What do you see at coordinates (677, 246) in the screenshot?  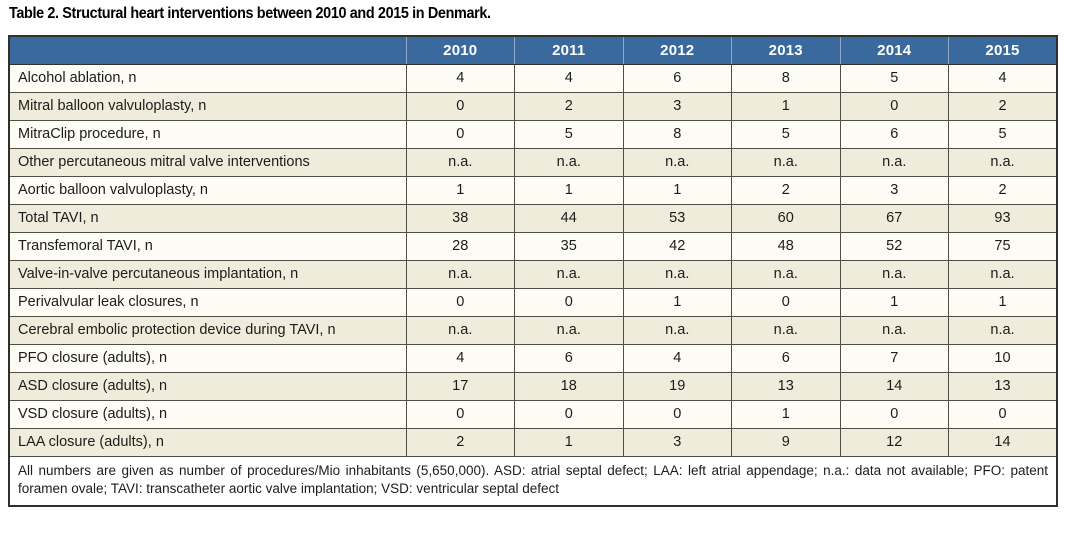 I see `value-cell: 42` at bounding box center [677, 246].